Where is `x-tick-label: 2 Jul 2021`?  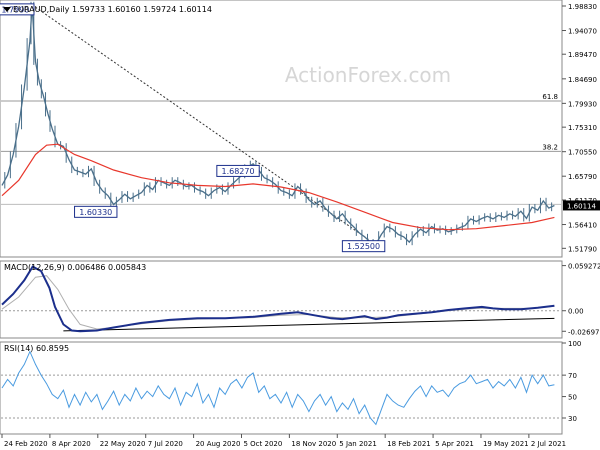
x-tick-label: 2 Jul 2021 is located at coordinates (548, 444).